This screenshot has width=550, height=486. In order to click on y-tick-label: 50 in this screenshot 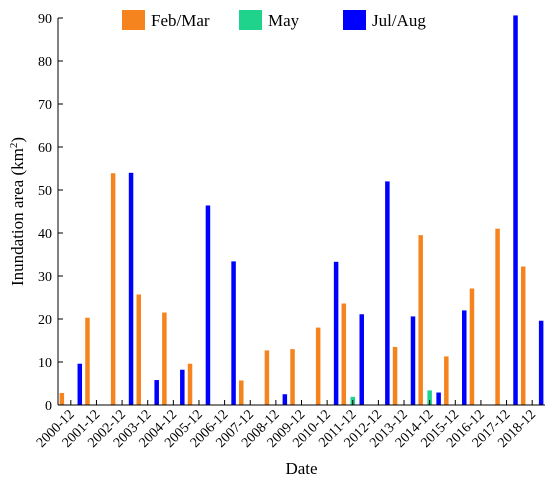, I will do `click(45, 191)`.